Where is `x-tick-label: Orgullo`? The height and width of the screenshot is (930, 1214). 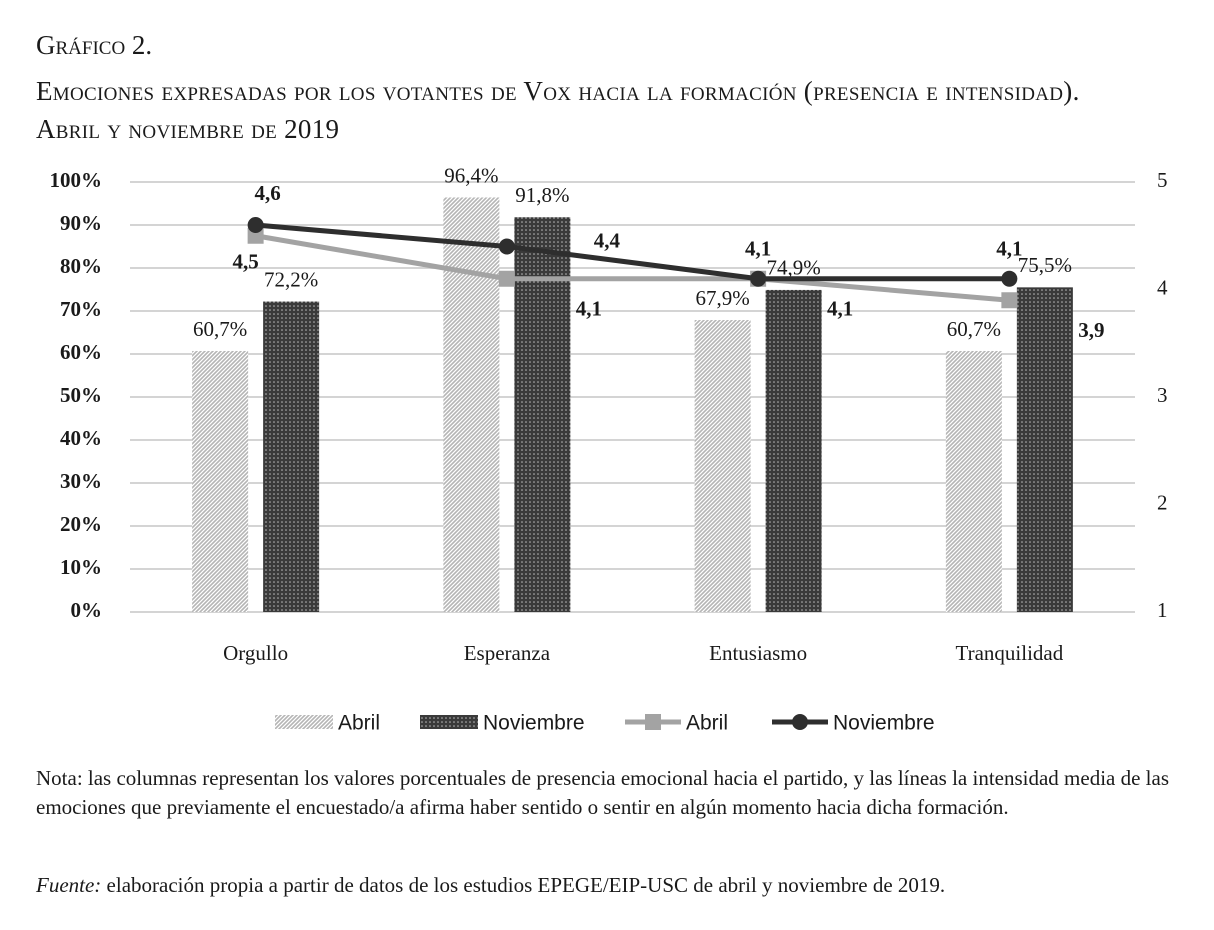 x-tick-label: Orgullo is located at coordinates (255, 653).